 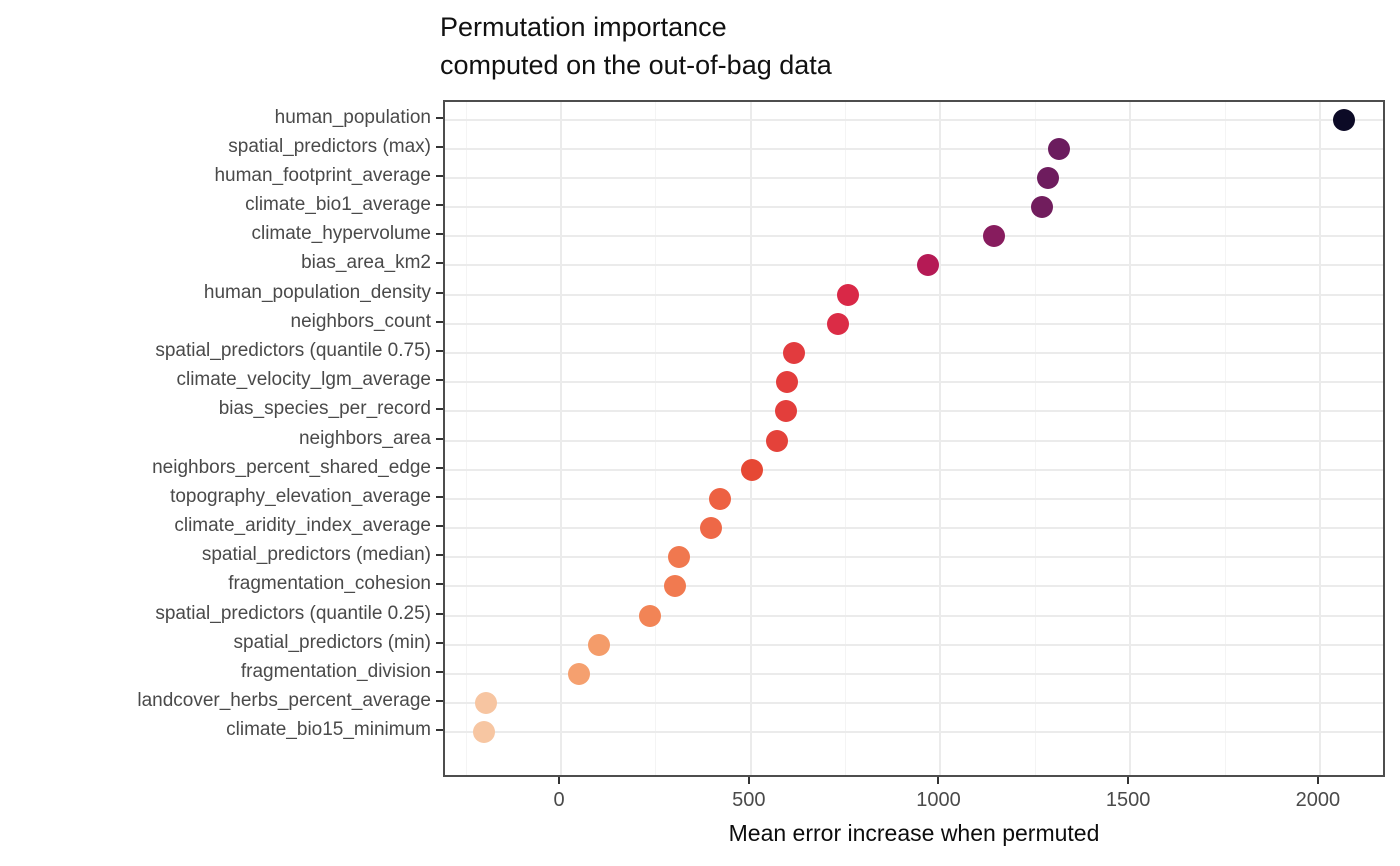 I want to click on y-axis-label: human_footprint_average, so click(x=322, y=175).